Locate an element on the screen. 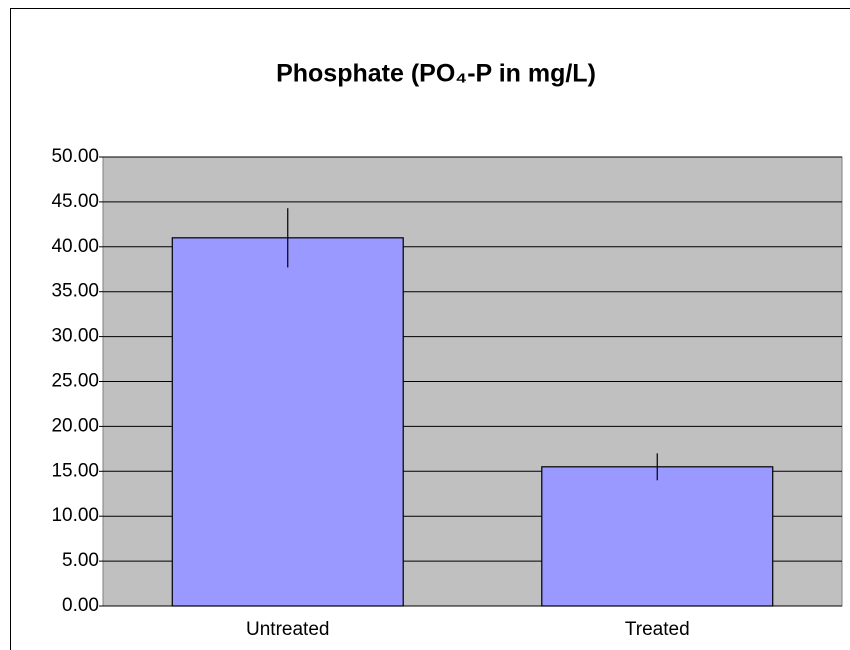  y-tick-label: 35.00 is located at coordinates (75, 291).